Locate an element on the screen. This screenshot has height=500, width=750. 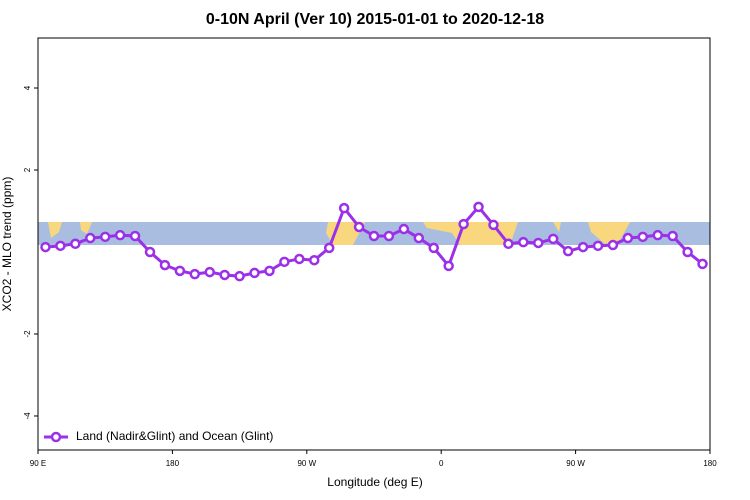
y-tick-label: -2 is located at coordinates (27, 334).